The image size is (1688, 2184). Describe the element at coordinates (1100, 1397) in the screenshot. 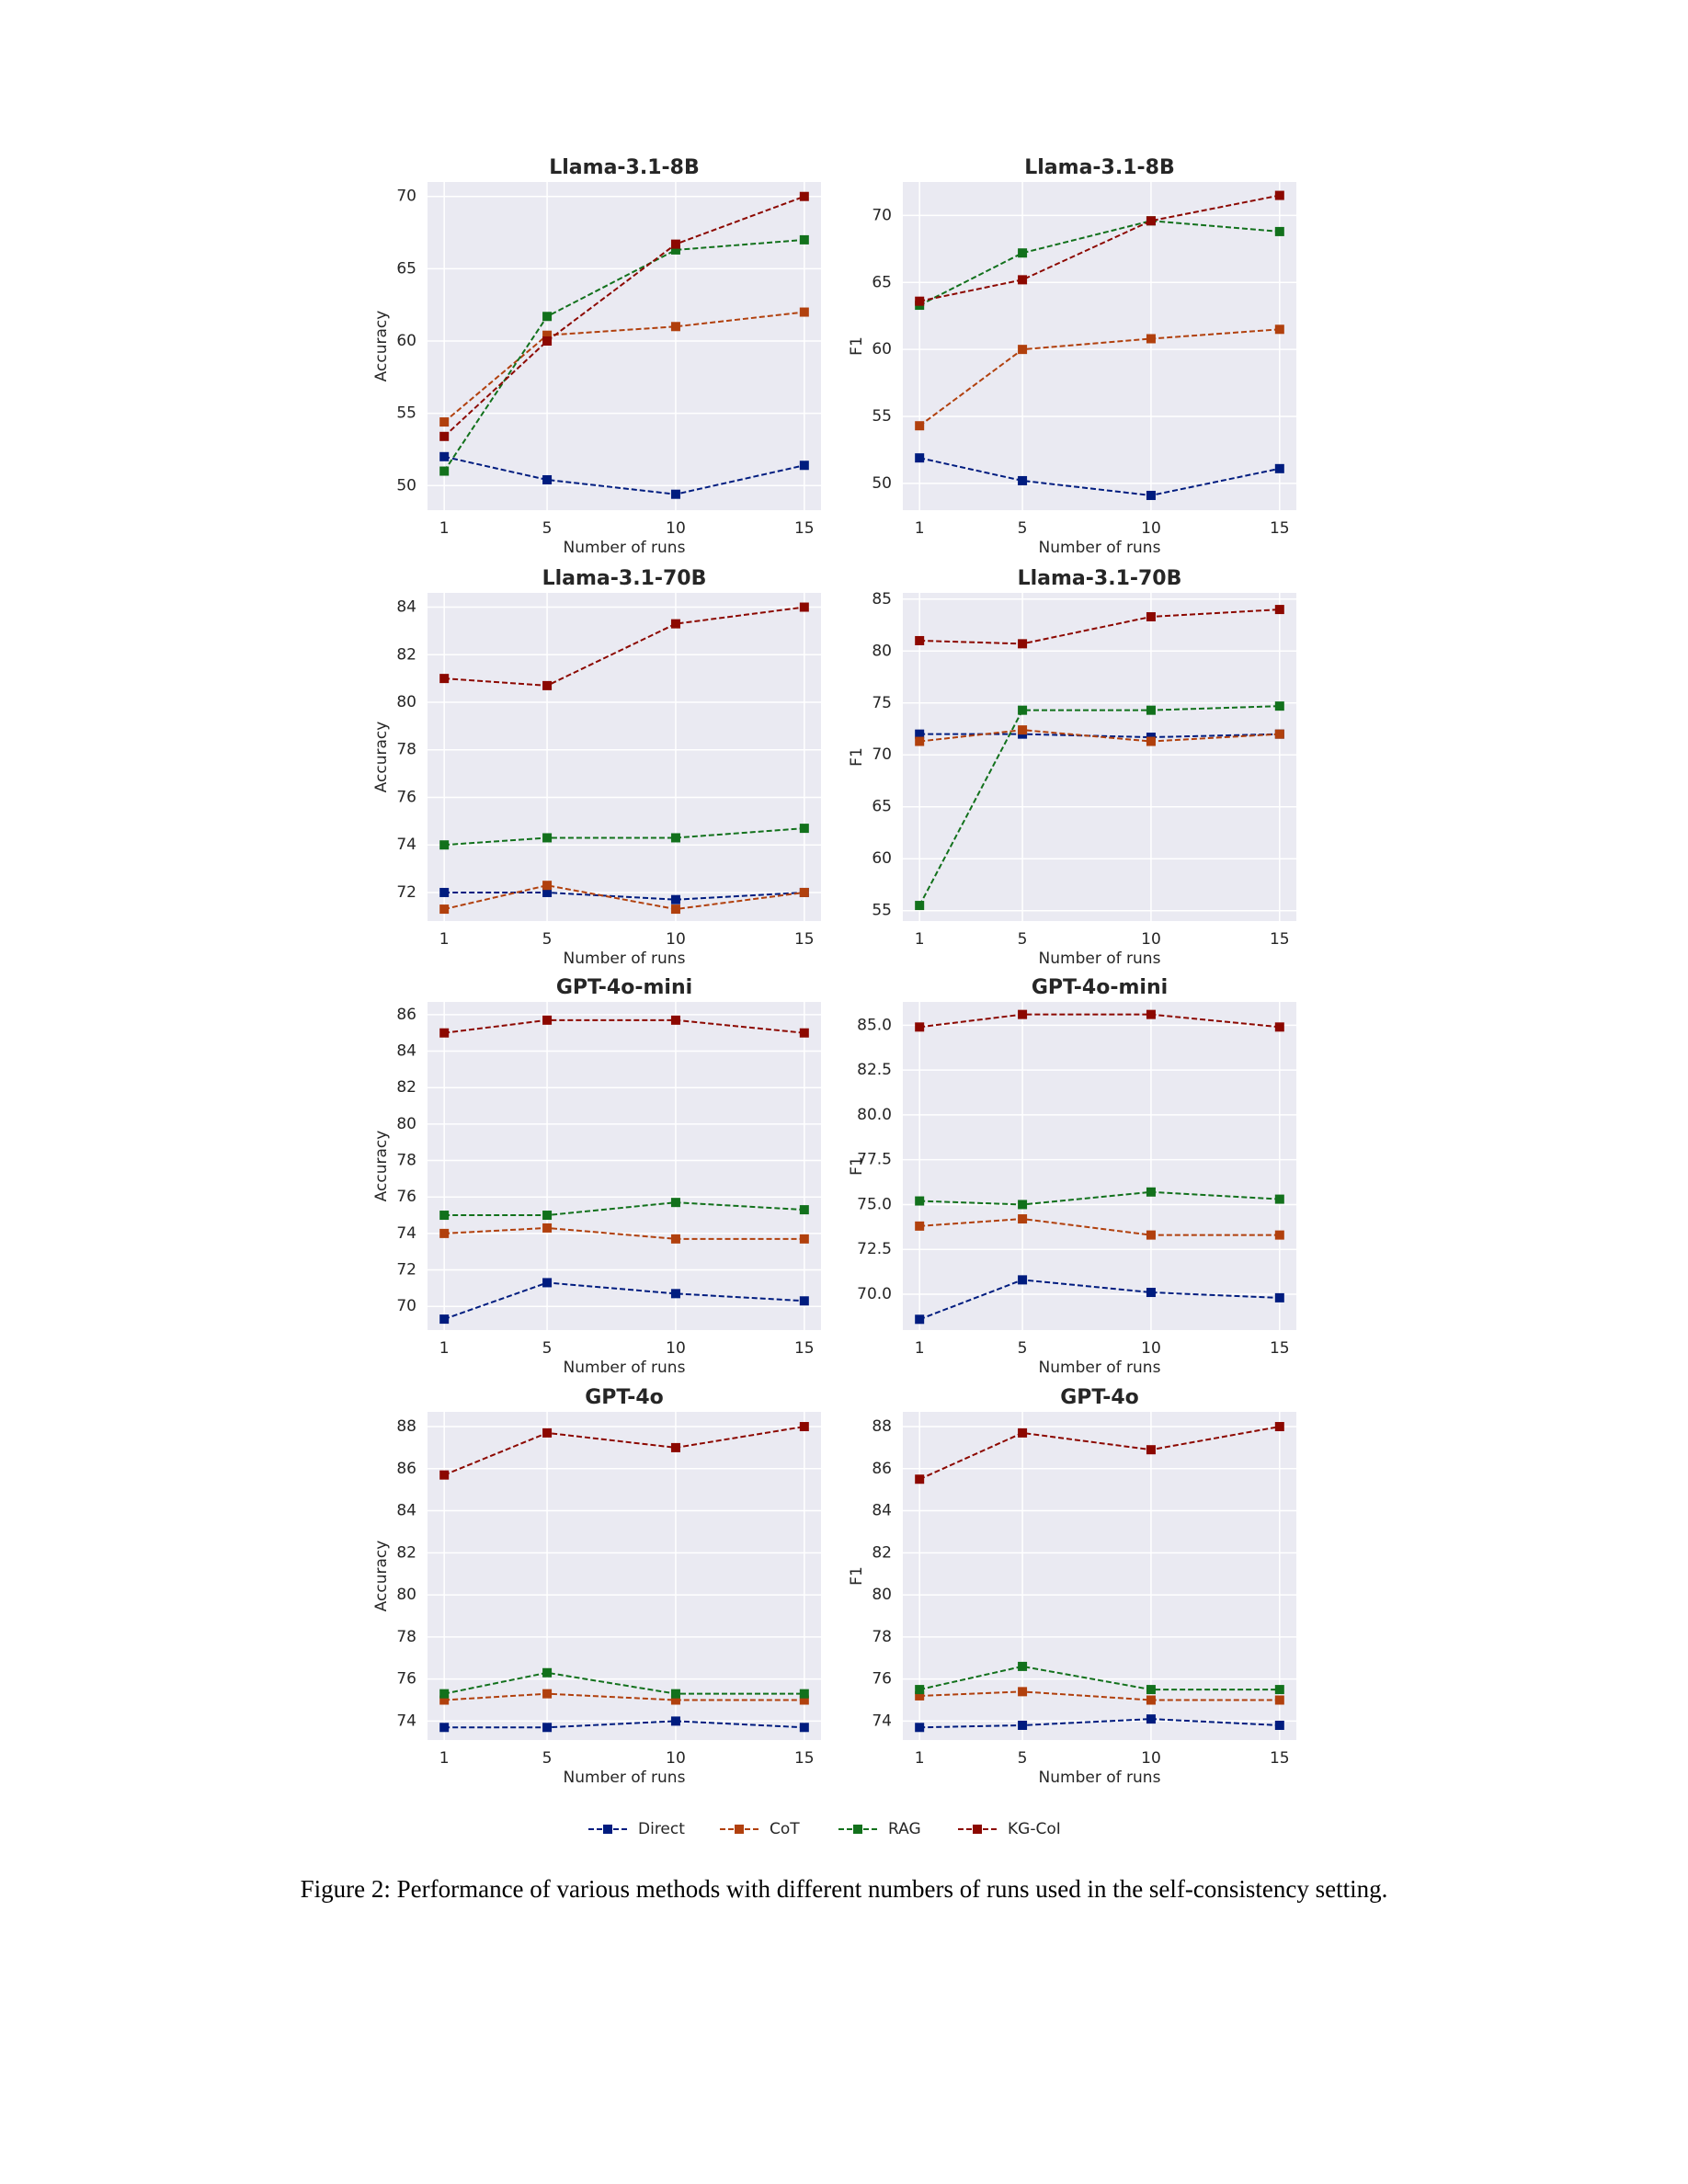

I see `chart-title: GPT-4o` at that location.